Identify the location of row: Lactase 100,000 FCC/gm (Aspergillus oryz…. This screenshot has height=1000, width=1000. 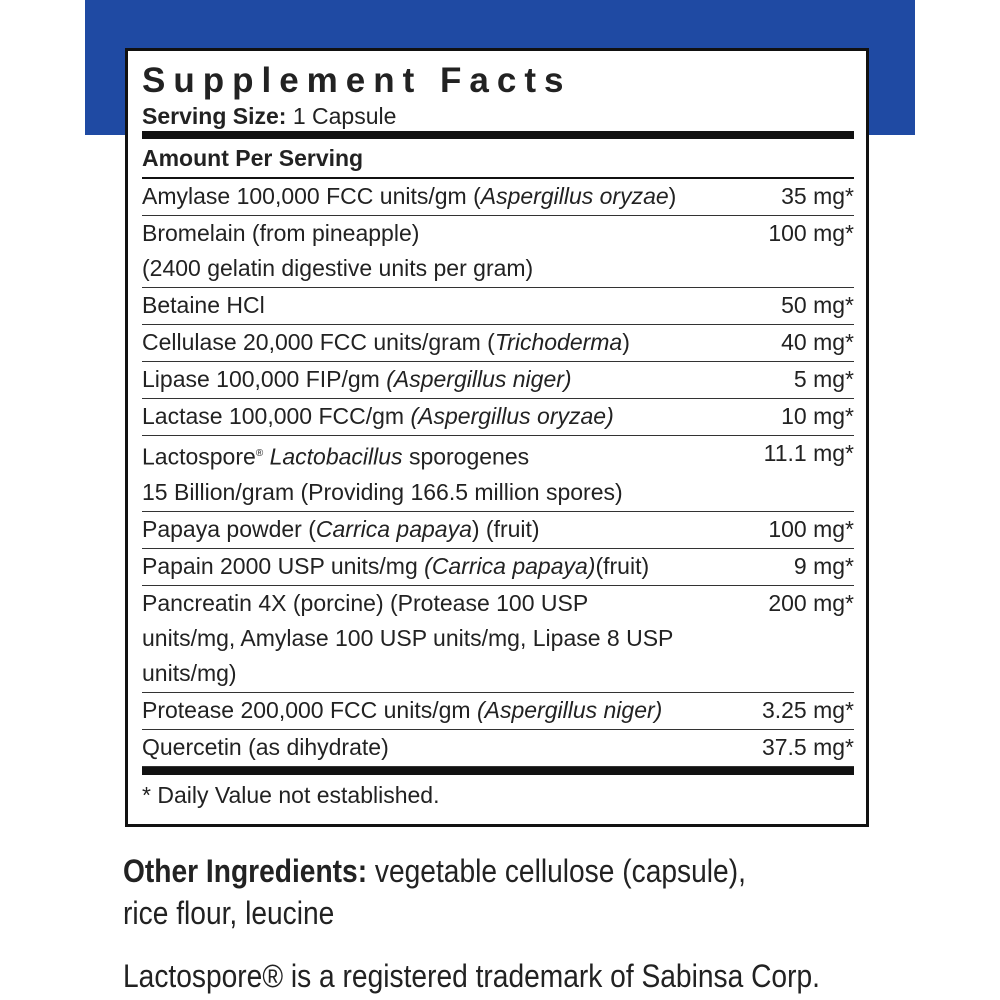
(498, 417).